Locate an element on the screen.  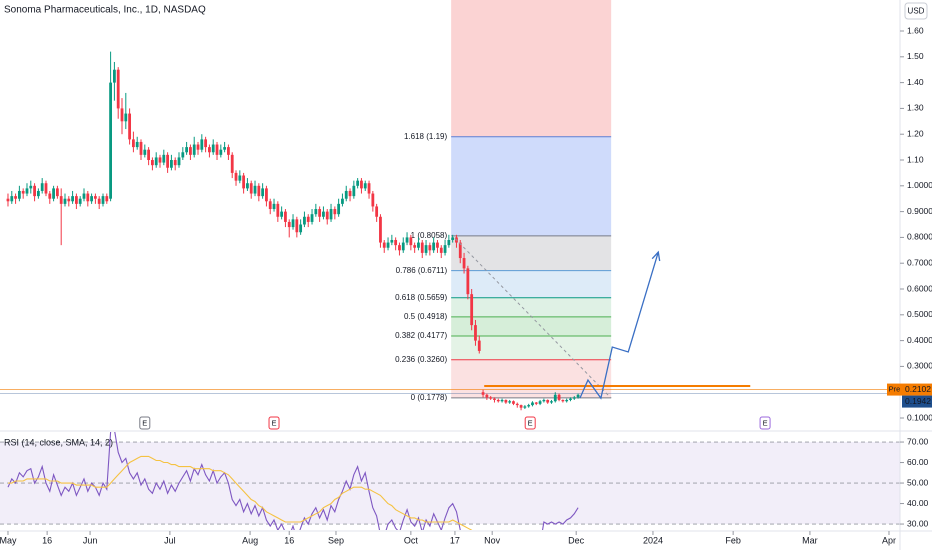
rsi-y-tick-label: 70.00 is located at coordinates (918, 441).